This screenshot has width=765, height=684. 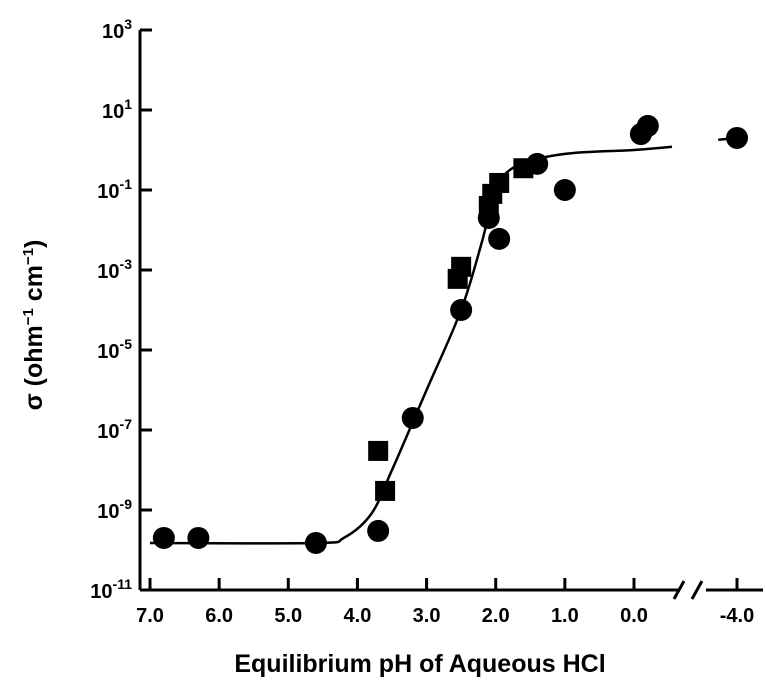 I want to click on x-axis-break-marker, so click(x=688, y=590).